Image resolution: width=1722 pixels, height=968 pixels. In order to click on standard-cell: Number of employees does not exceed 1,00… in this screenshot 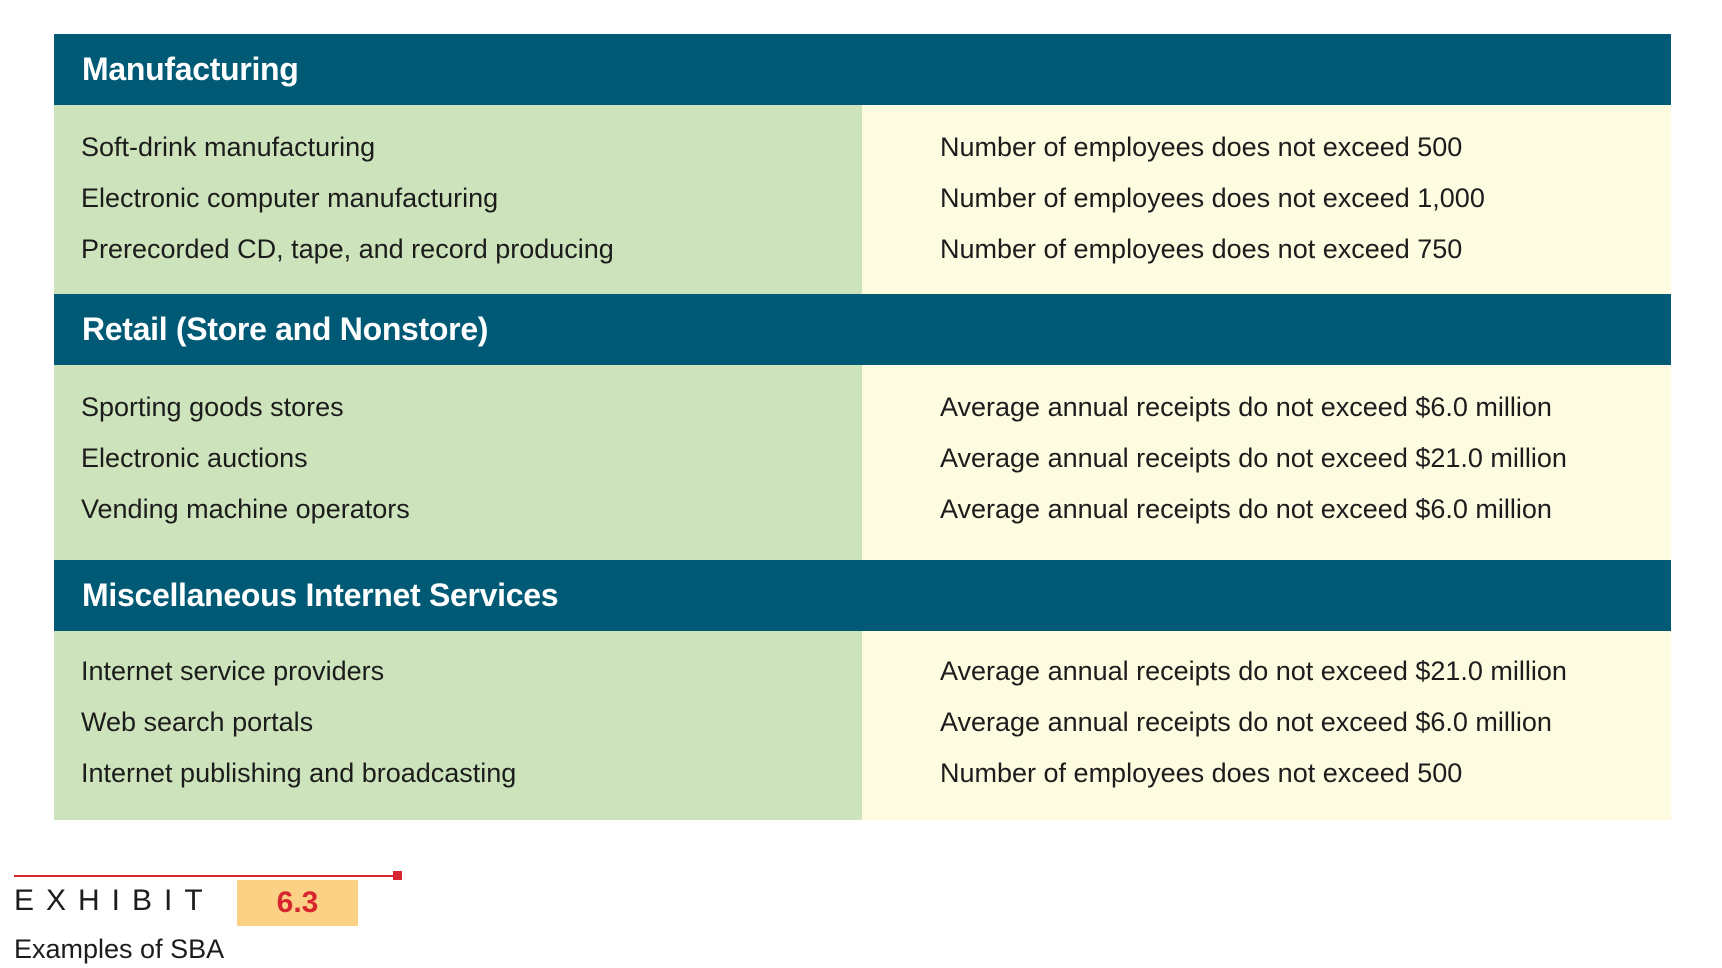, I will do `click(1212, 198)`.